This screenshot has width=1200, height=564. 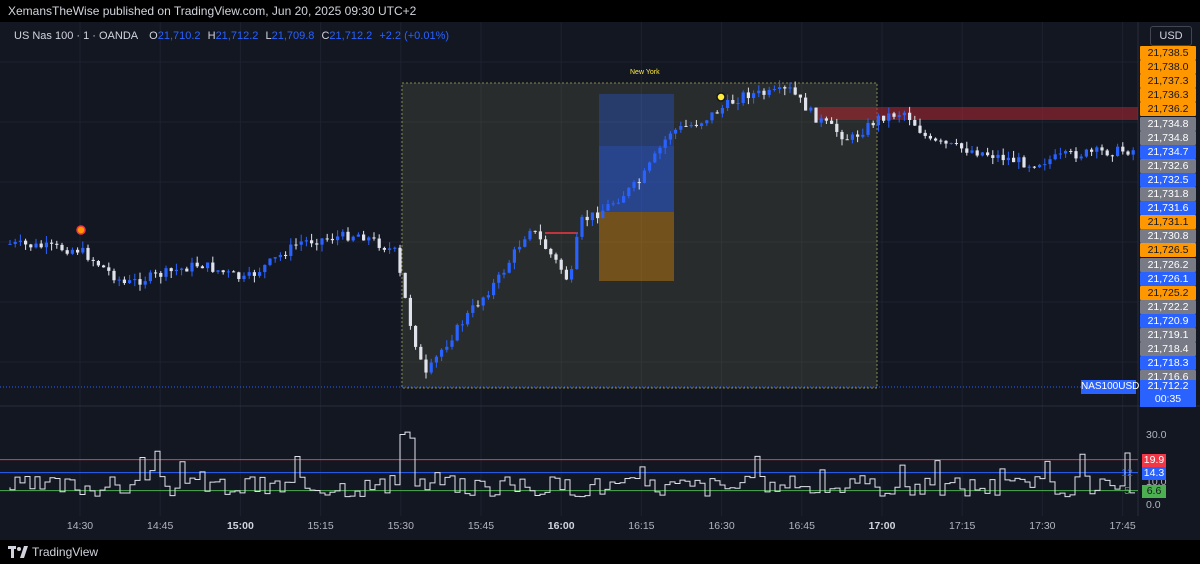 I want to click on currency-selector: USD, so click(x=1171, y=36).